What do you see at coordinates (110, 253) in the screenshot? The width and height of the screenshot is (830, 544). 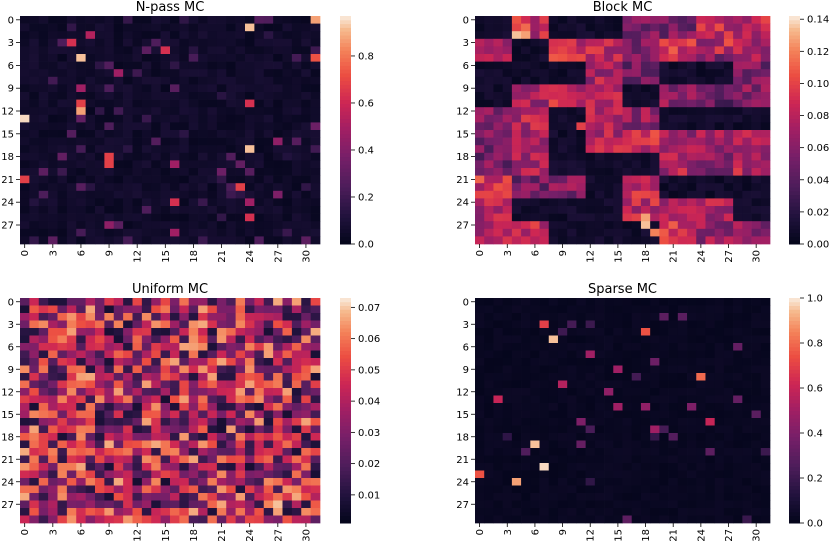 I see `x-tick-label: 9` at bounding box center [110, 253].